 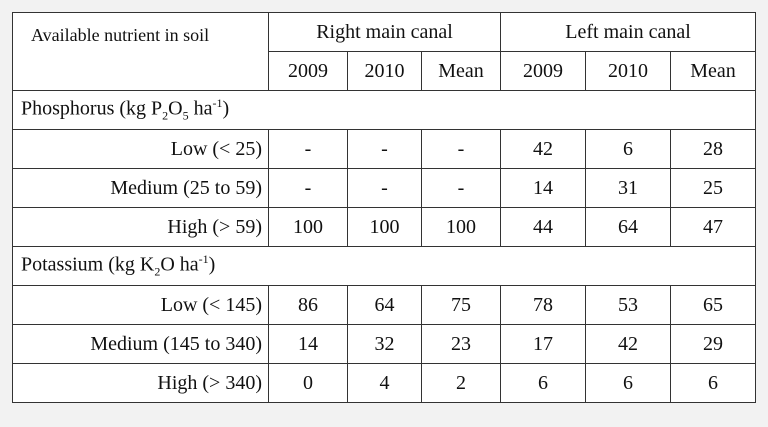 I want to click on cell: 53, so click(x=628, y=305).